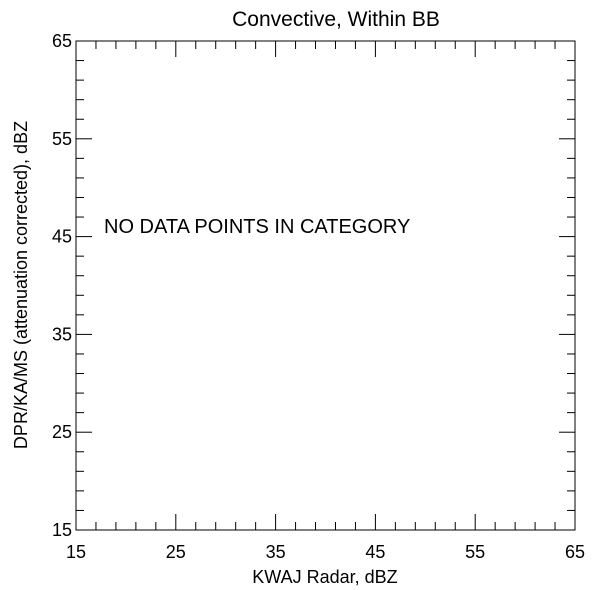 The image size is (595, 590). What do you see at coordinates (336, 19) in the screenshot?
I see `chart-title: Convective, Within BB` at bounding box center [336, 19].